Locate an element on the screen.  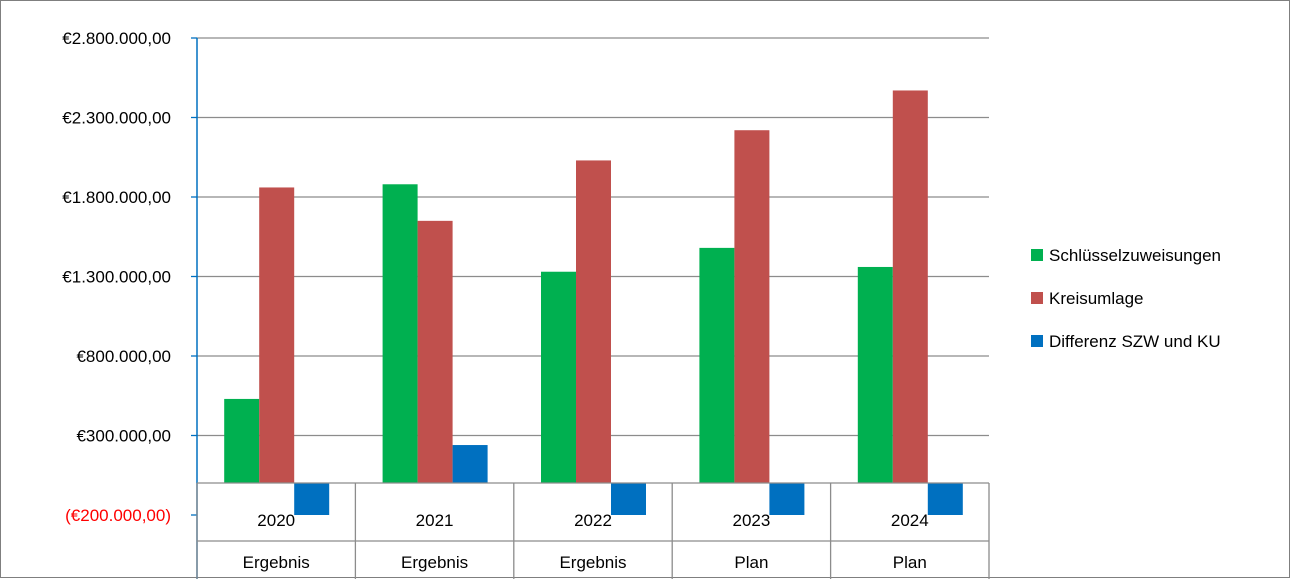
category-year-label: 2021 is located at coordinates (435, 520).